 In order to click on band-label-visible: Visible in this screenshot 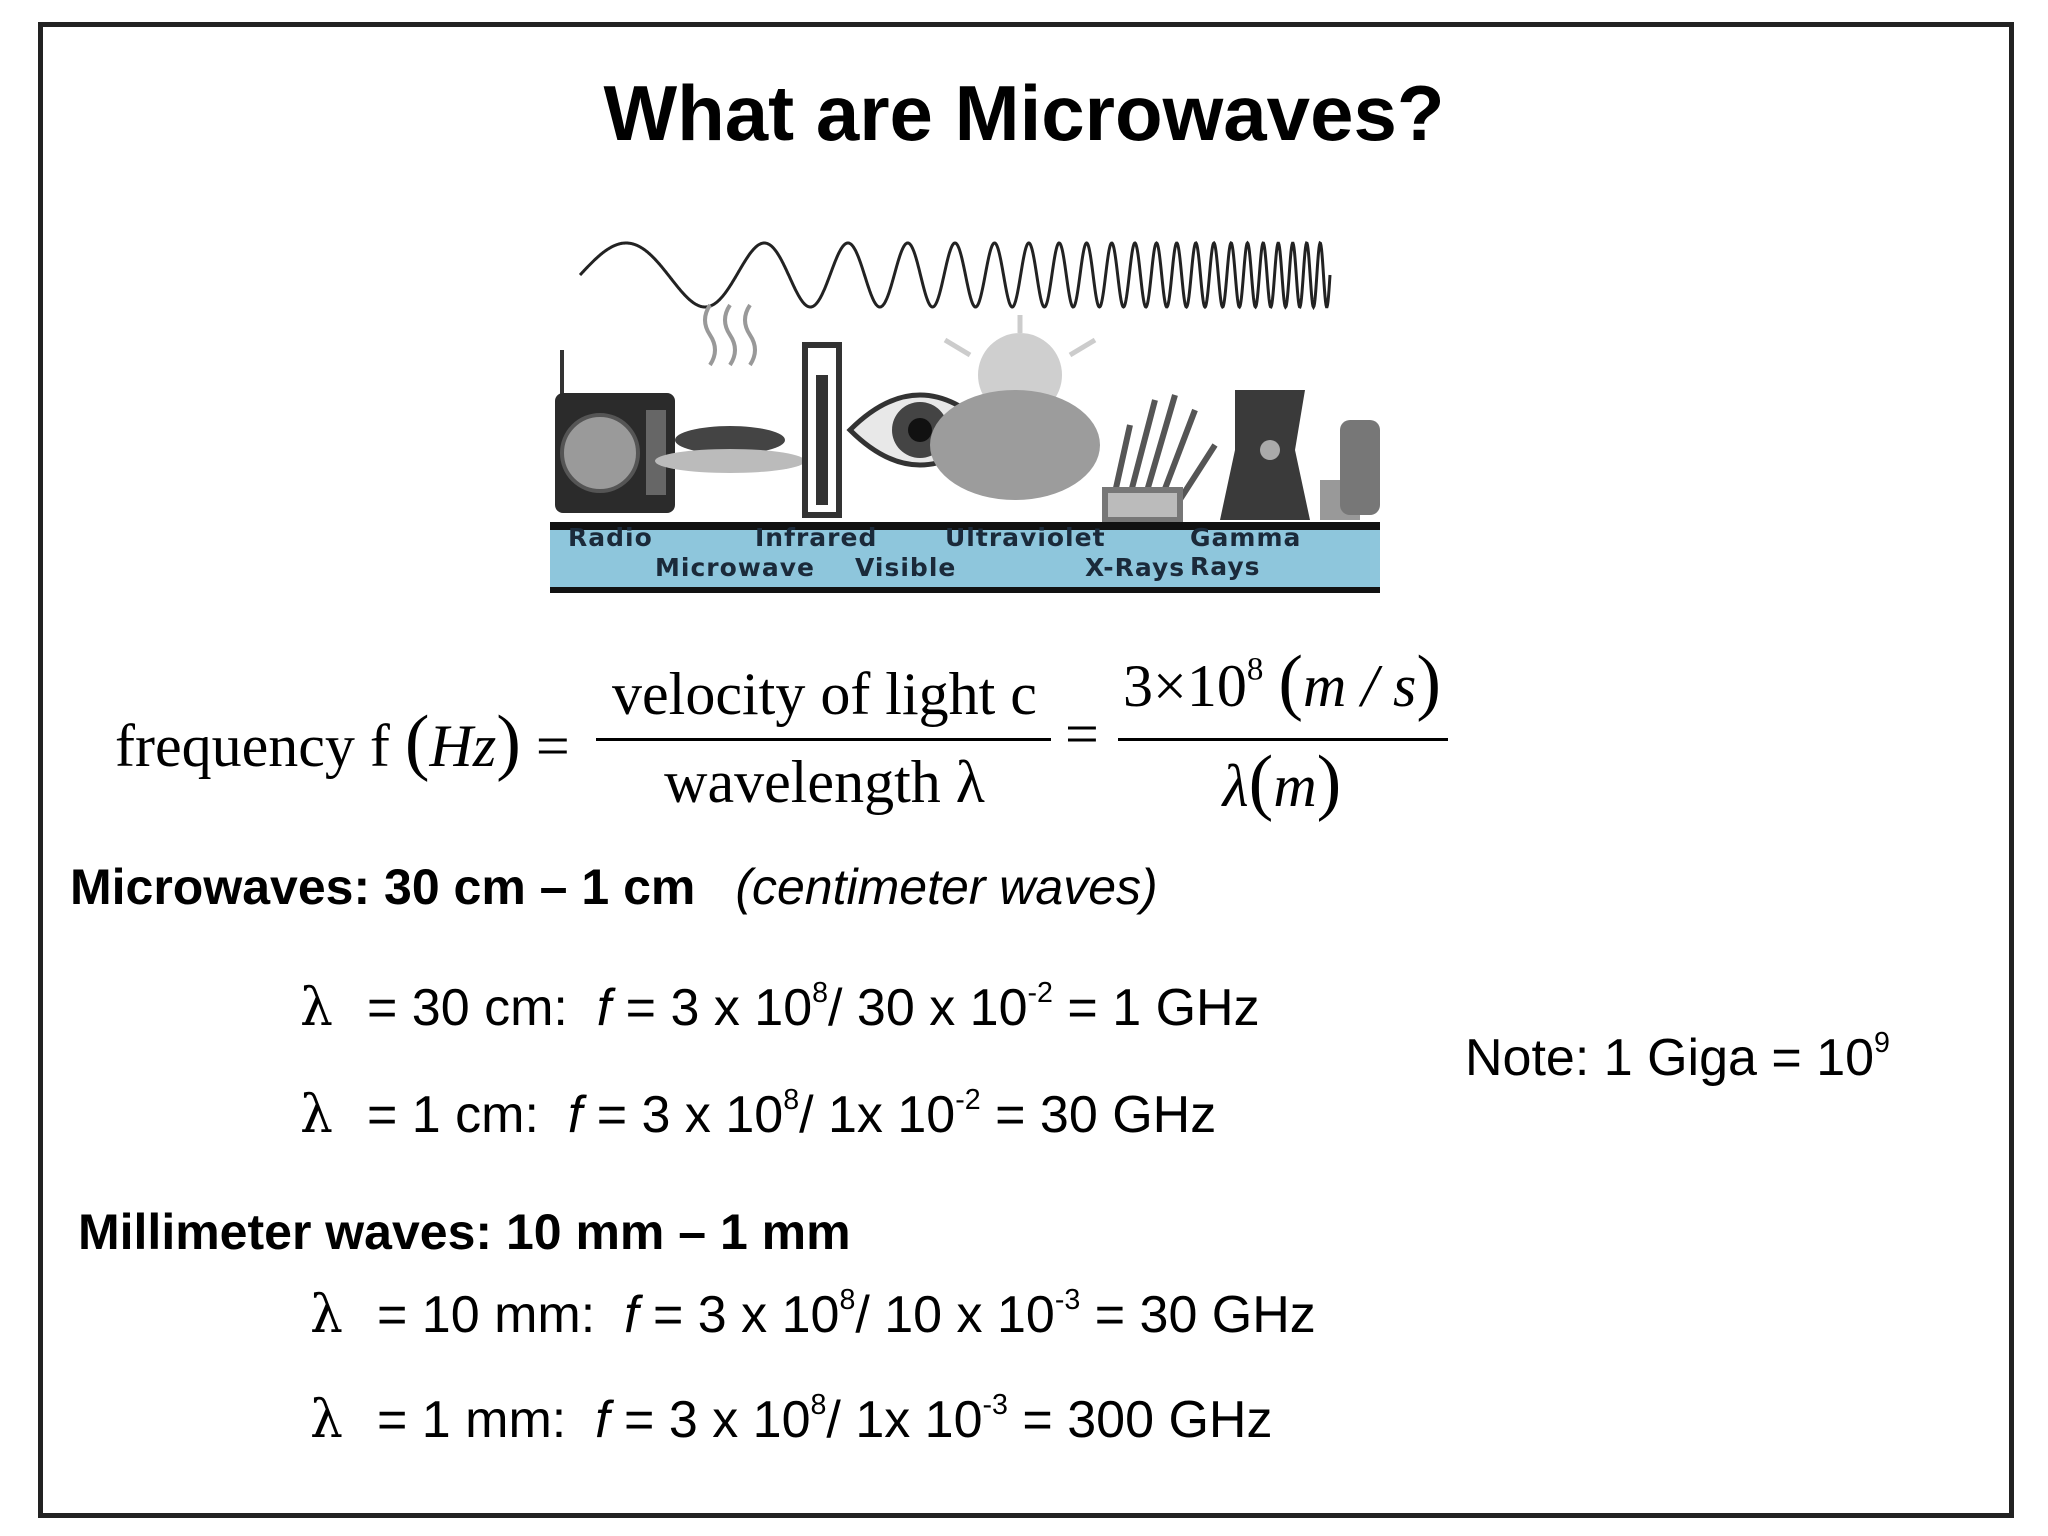, I will do `click(906, 567)`.